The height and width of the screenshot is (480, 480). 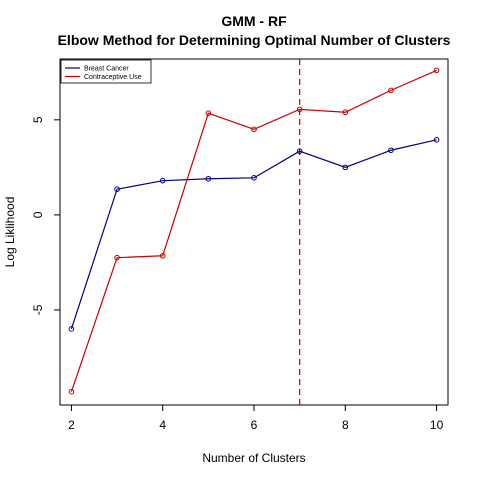 What do you see at coordinates (437, 425) in the screenshot?
I see `x-tick-label: 10` at bounding box center [437, 425].